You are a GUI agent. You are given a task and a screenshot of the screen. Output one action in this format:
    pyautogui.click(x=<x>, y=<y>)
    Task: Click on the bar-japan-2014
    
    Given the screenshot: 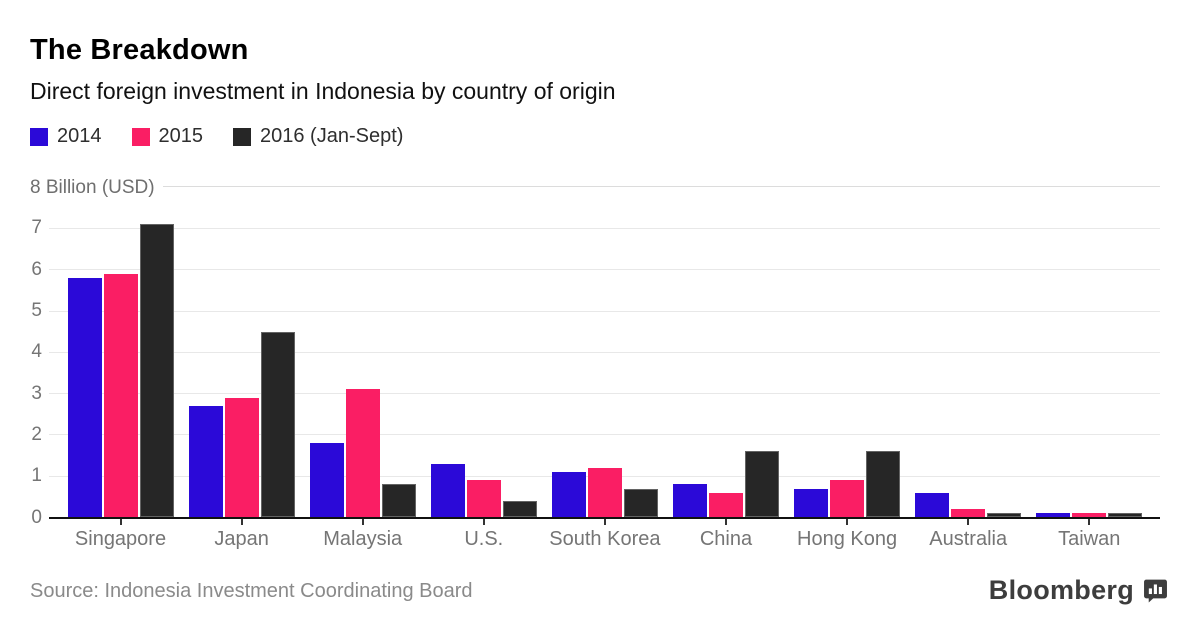 What is the action you would take?
    pyautogui.click(x=205, y=461)
    